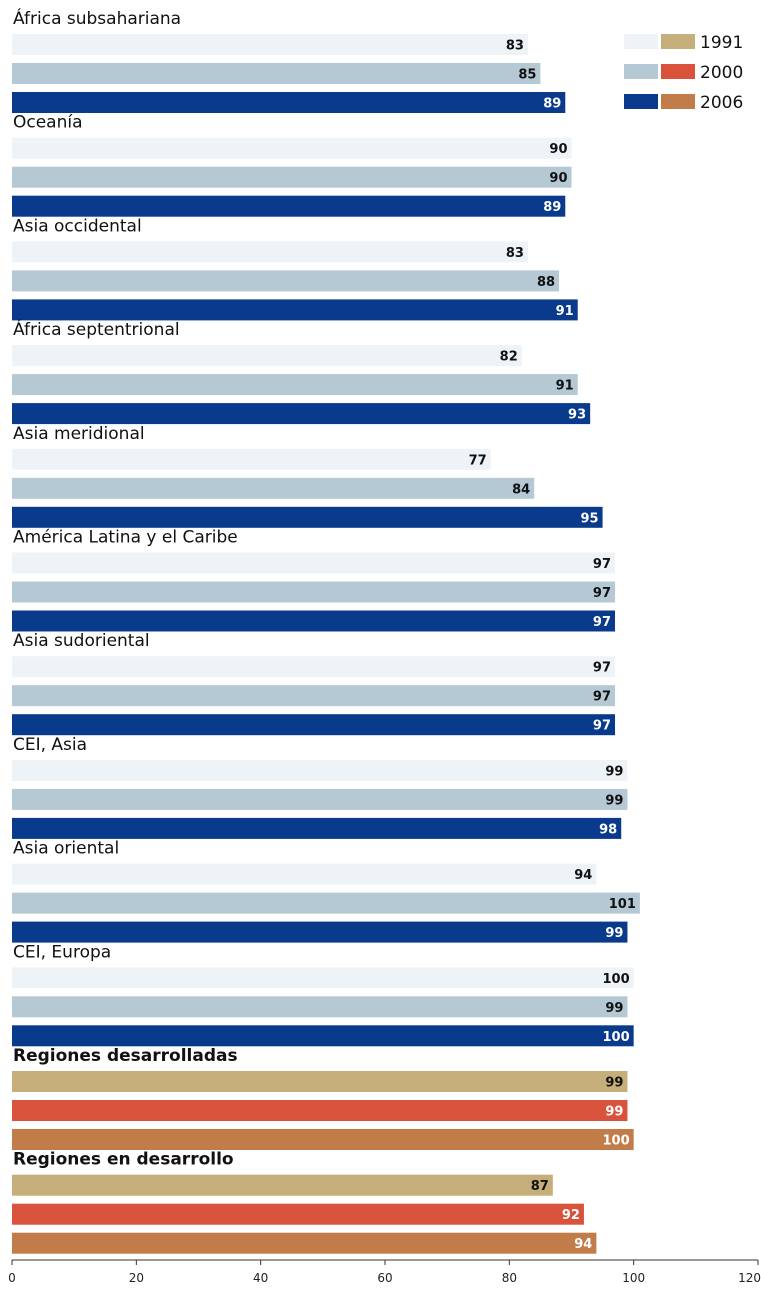 The width and height of the screenshot is (761, 1290). I want to click on bar-group: Asia meridional 77 84 95, so click(307, 476).